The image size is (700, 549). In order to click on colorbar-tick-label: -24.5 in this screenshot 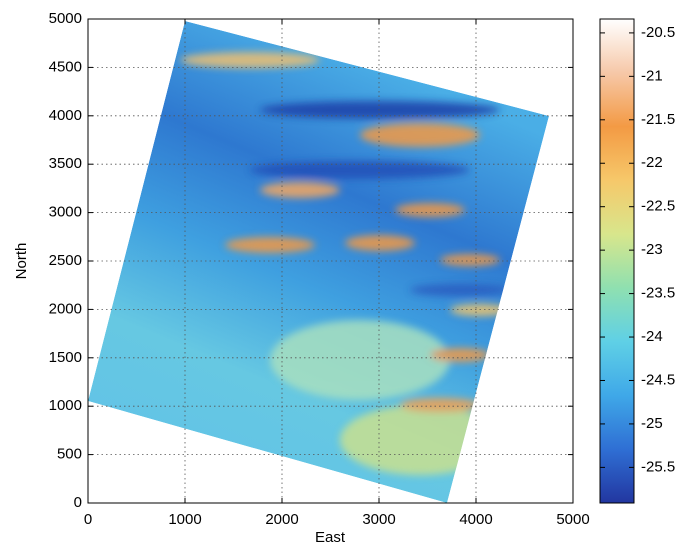, I will do `click(658, 379)`.